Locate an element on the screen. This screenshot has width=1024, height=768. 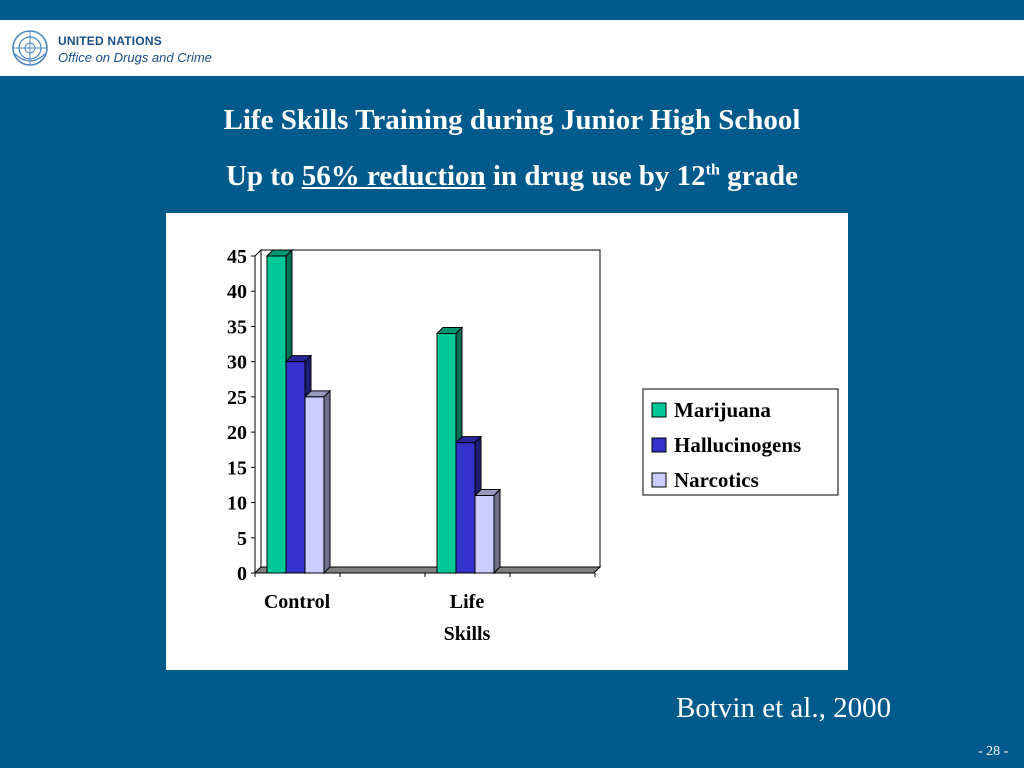
y-tick-label: 30 is located at coordinates (237, 363).